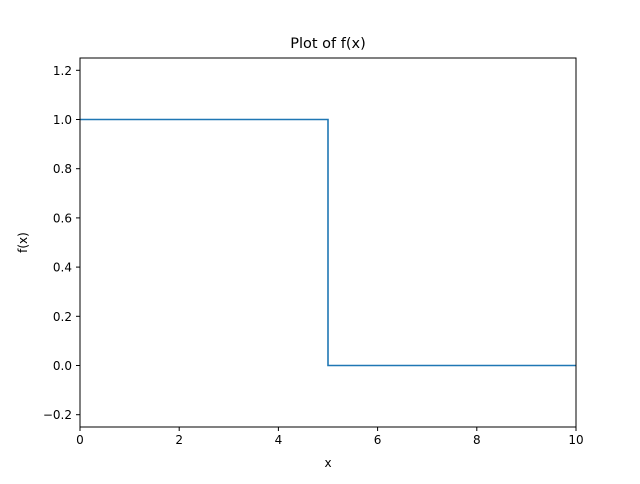 The height and width of the screenshot is (484, 640). Describe the element at coordinates (62, 317) in the screenshot. I see `y-tick-label: 0.2` at that location.